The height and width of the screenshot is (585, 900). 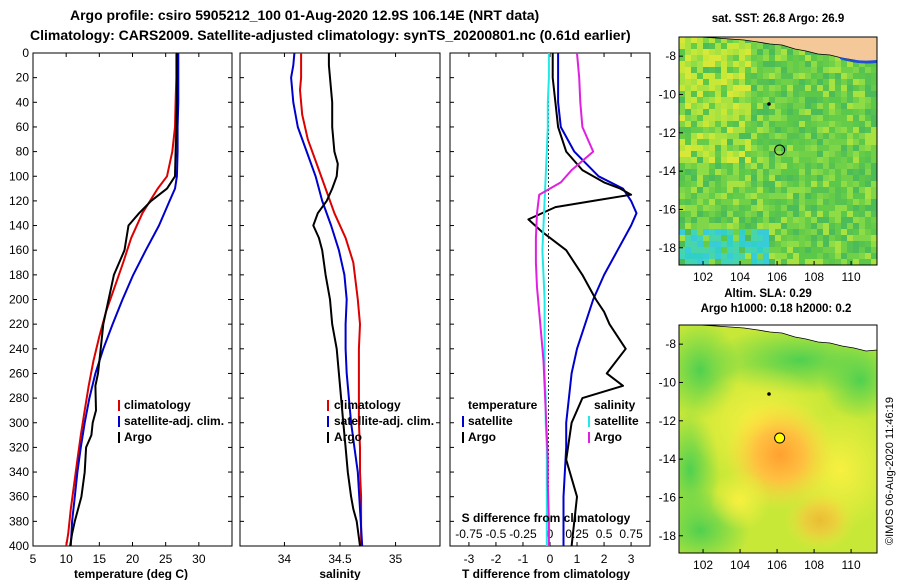 What do you see at coordinates (23, 78) in the screenshot?
I see `depth-tick-label: 20` at bounding box center [23, 78].